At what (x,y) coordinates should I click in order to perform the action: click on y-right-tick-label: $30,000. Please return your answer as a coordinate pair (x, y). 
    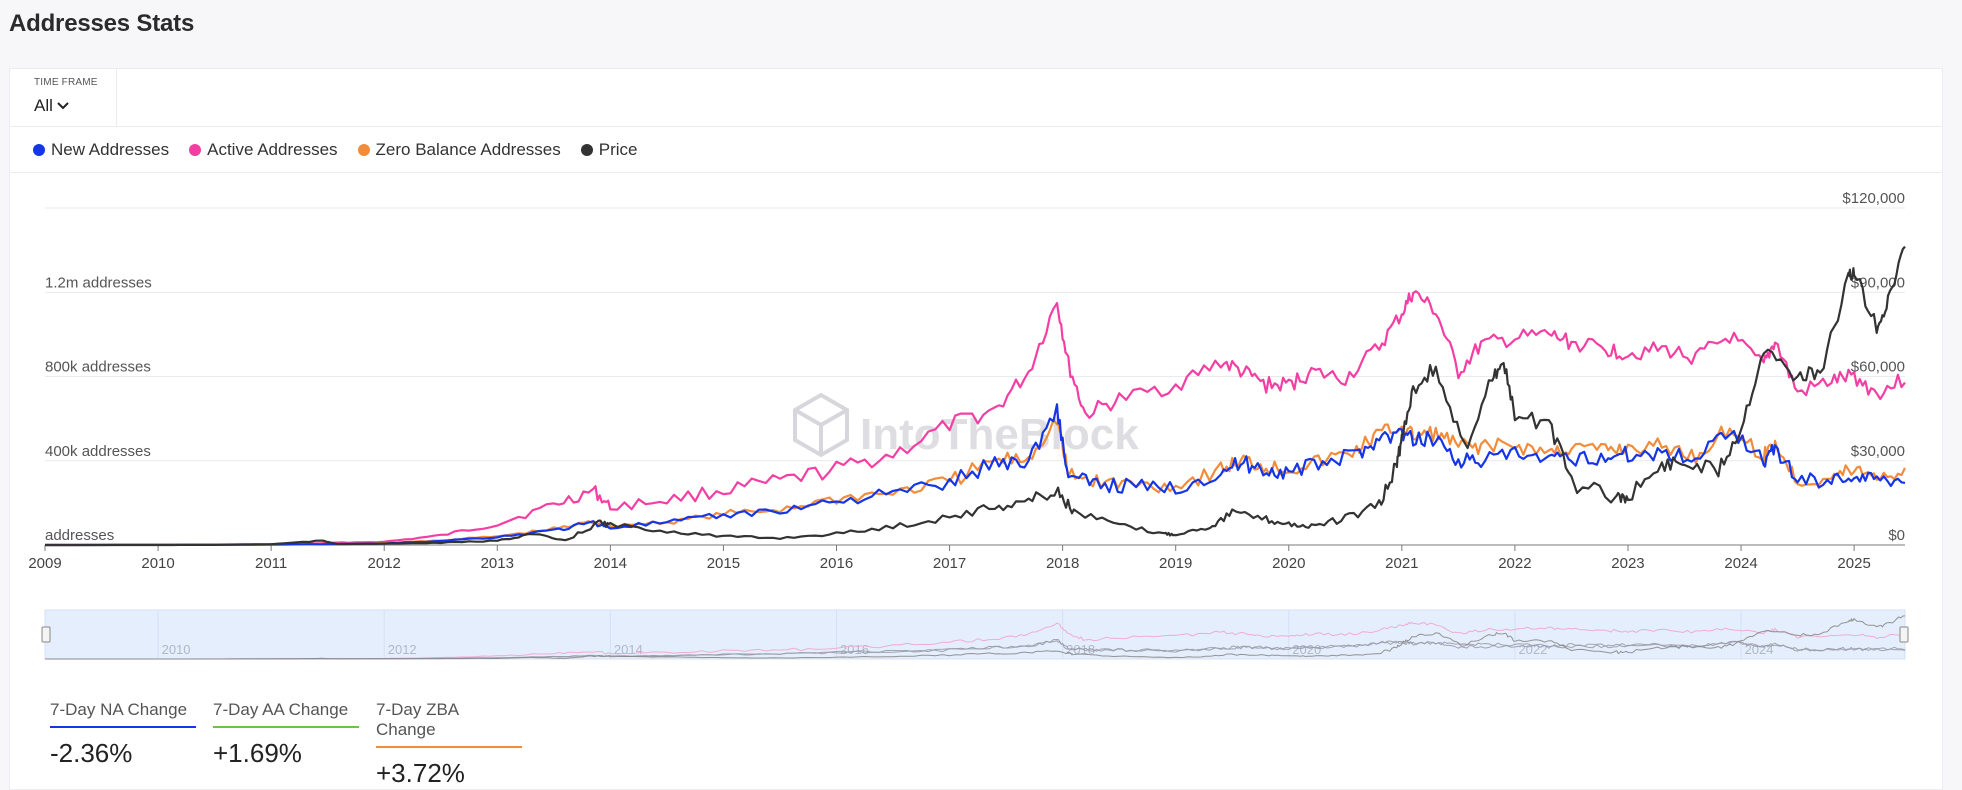
    Looking at the image, I should click on (1878, 451).